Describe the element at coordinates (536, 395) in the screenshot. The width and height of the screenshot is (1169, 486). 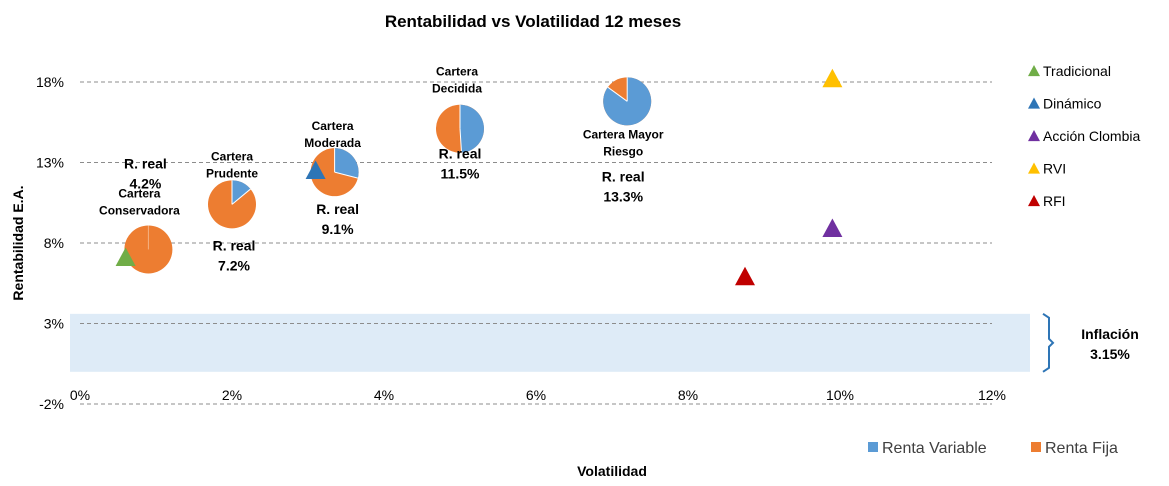
I see `x-tick-label: 6%` at that location.